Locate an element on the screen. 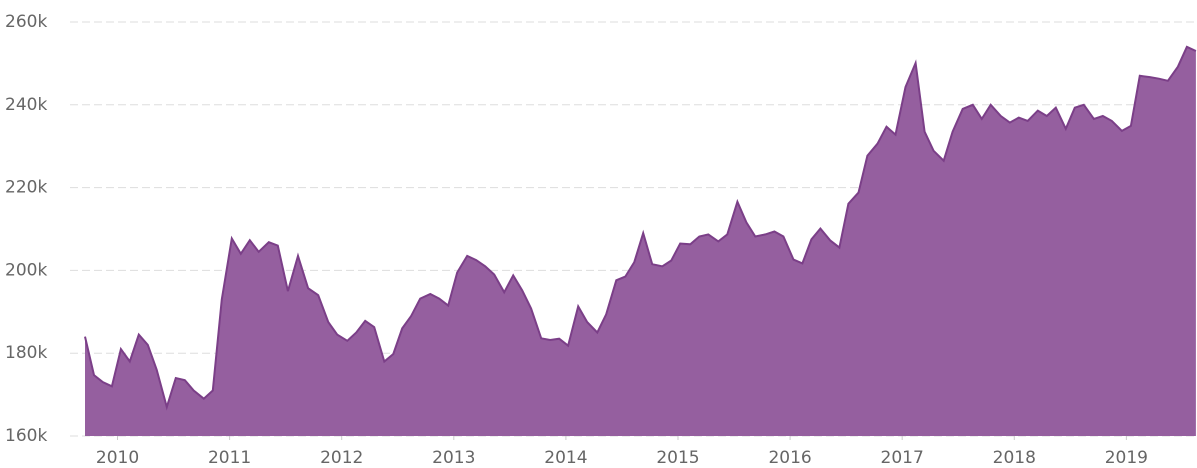 Image resolution: width=1197 pixels, height=468 pixels. x-tick-label: 2017 is located at coordinates (902, 458).